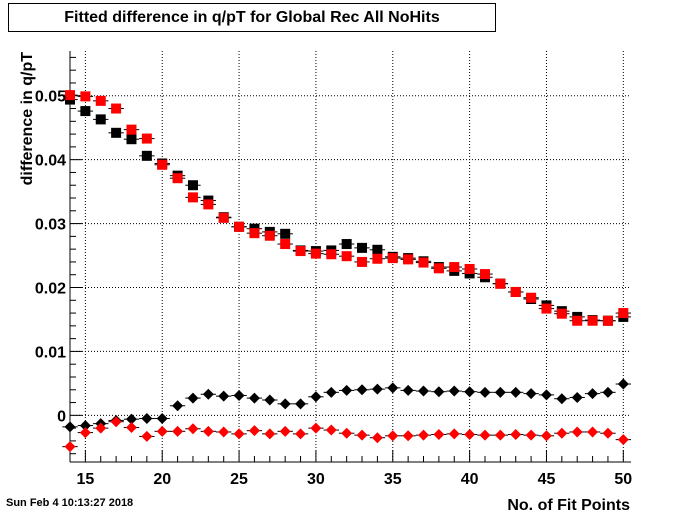  What do you see at coordinates (393, 479) in the screenshot?
I see `x-tick-label: 35` at bounding box center [393, 479].